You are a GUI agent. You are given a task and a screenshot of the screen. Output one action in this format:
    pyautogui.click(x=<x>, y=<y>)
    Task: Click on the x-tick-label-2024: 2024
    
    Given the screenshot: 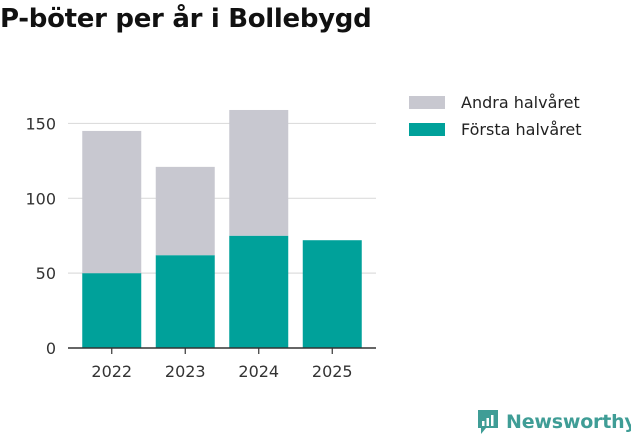 What is the action you would take?
    pyautogui.click(x=258, y=371)
    